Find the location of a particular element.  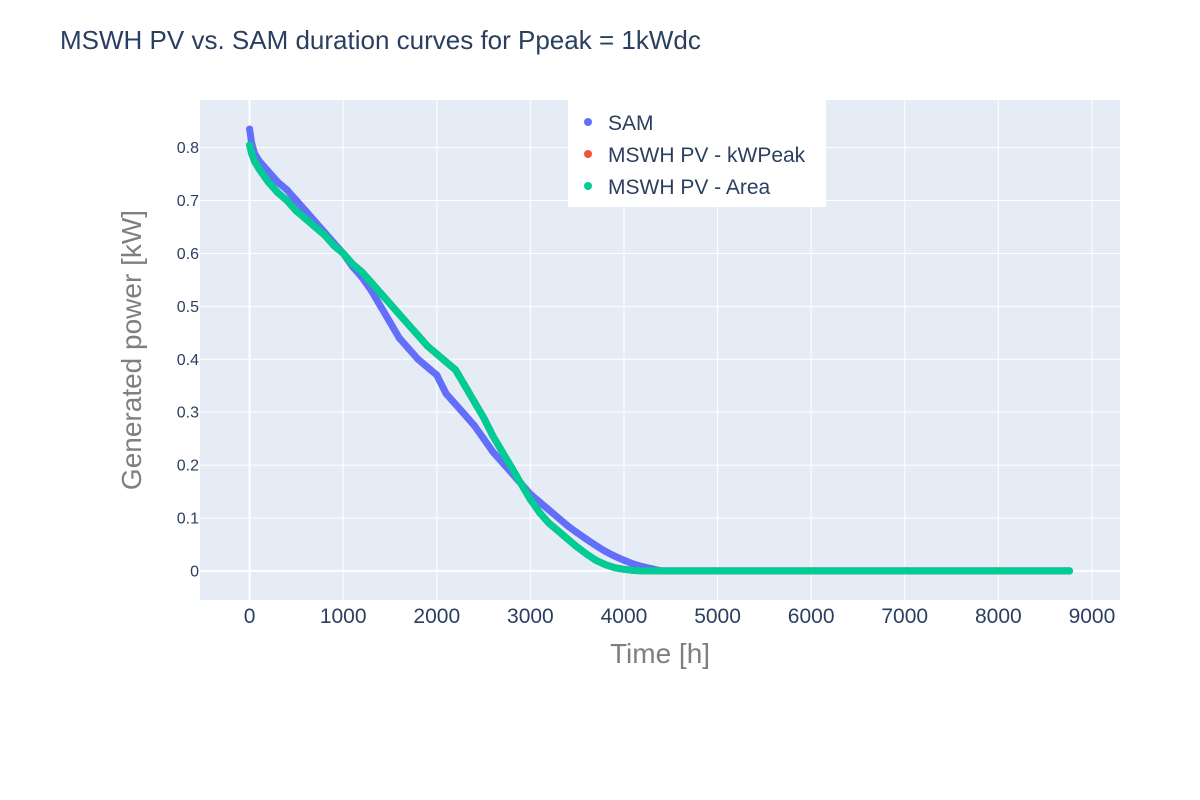

x-tick-label: 8000 is located at coordinates (998, 616).